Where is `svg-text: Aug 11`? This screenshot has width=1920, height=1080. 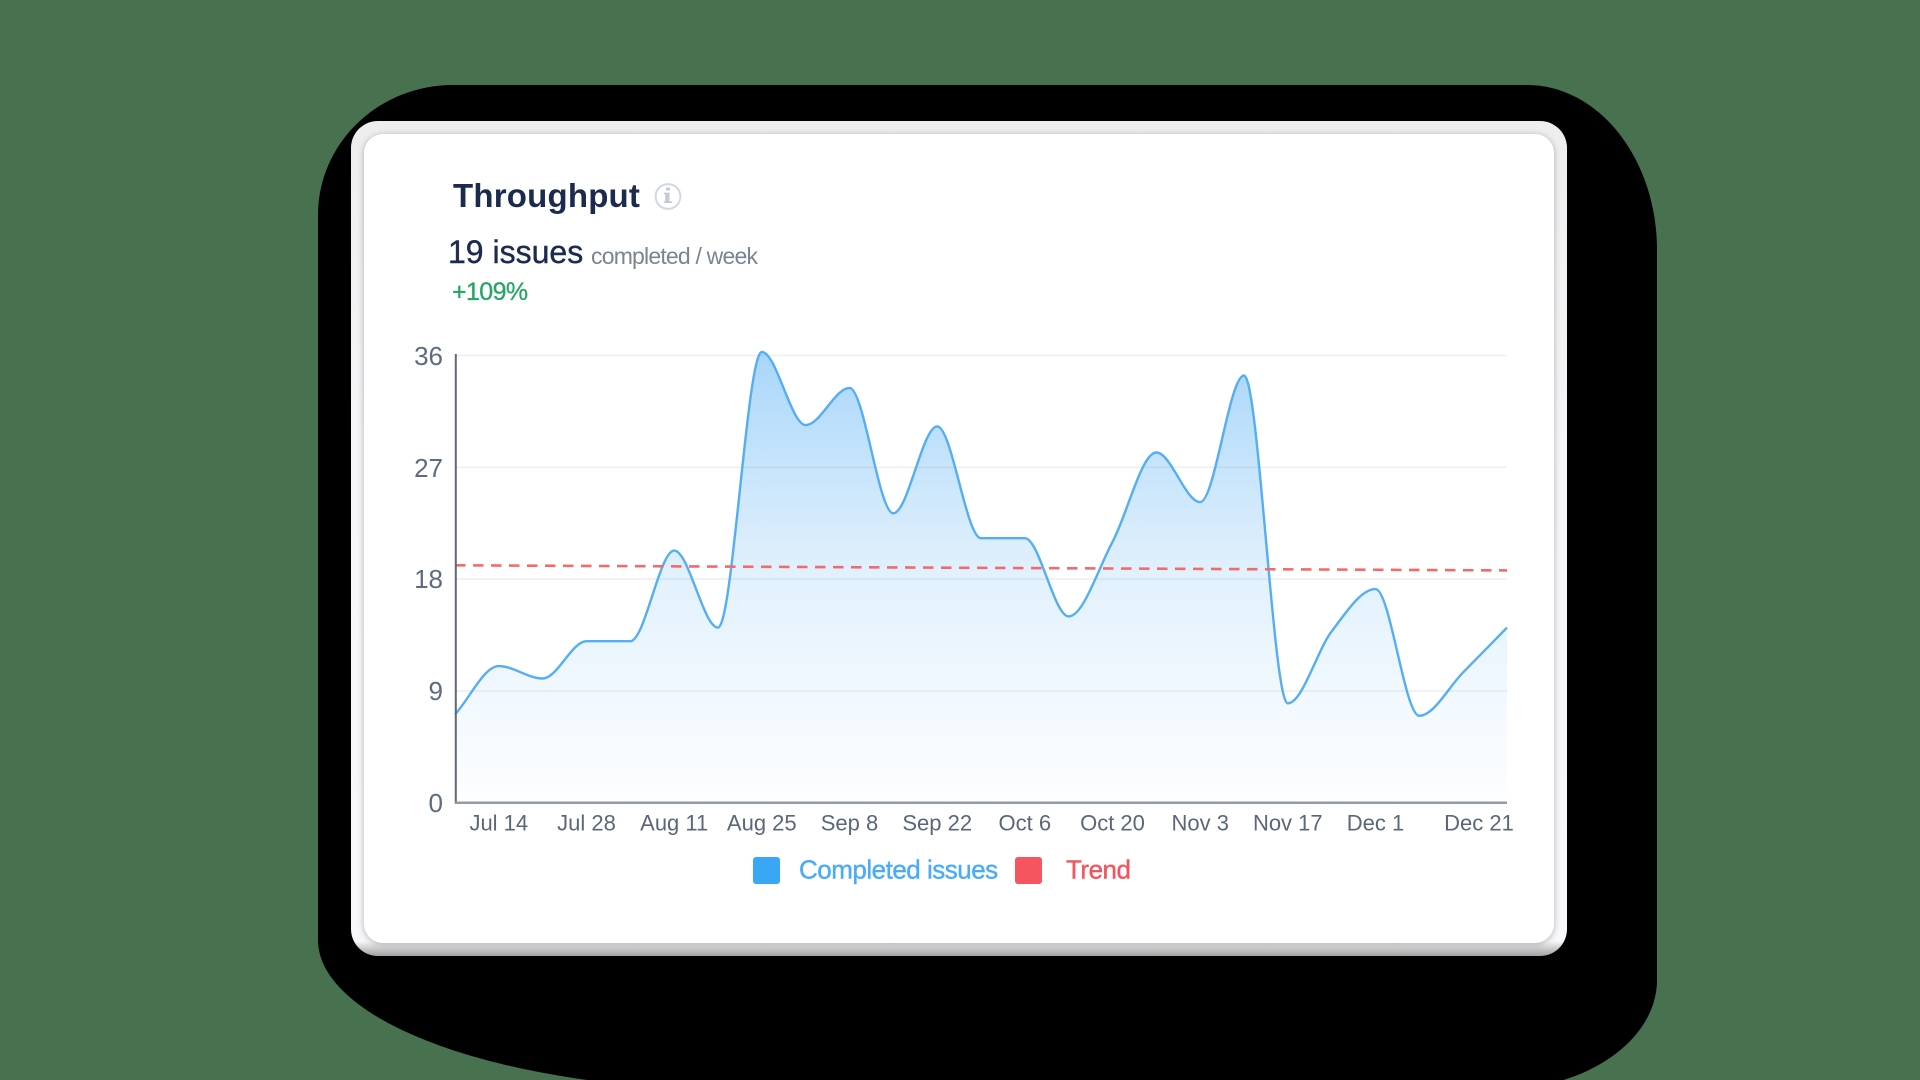 svg-text: Aug 11 is located at coordinates (674, 823).